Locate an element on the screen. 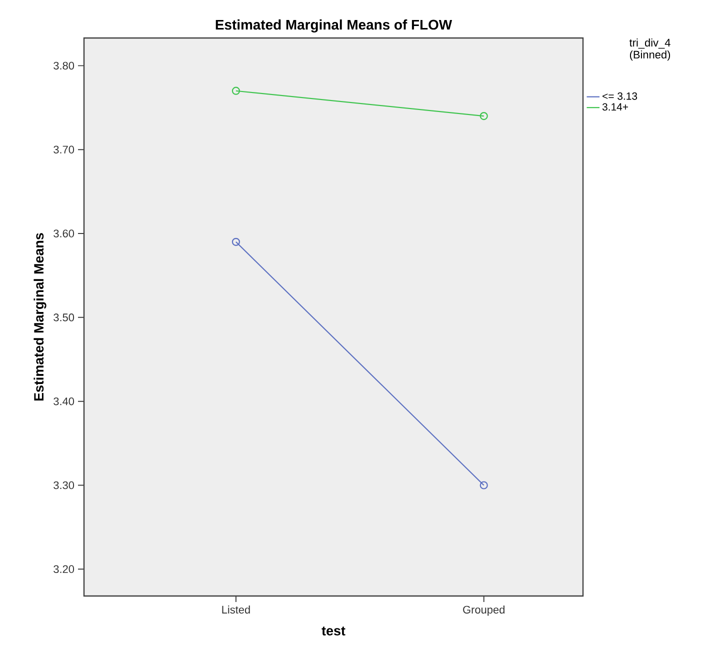 Image resolution: width=718 pixels, height=655 pixels. y-tick-label: 3.80 is located at coordinates (64, 66).